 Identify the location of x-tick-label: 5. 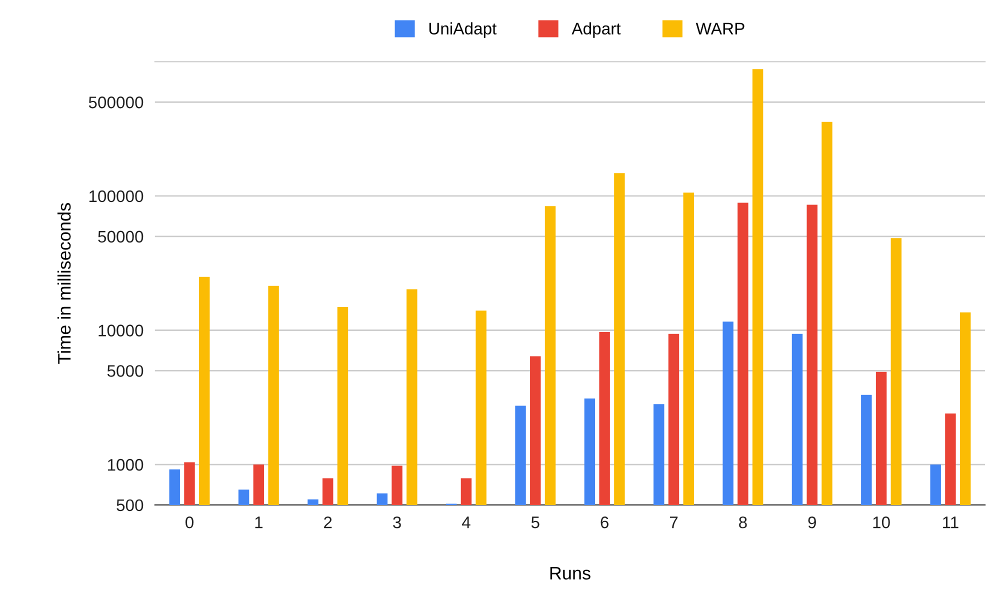
(535, 522).